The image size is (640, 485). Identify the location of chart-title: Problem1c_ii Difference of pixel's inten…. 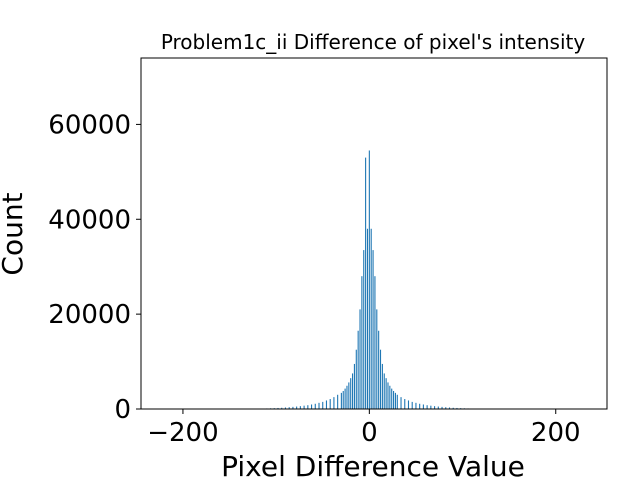
(373, 42).